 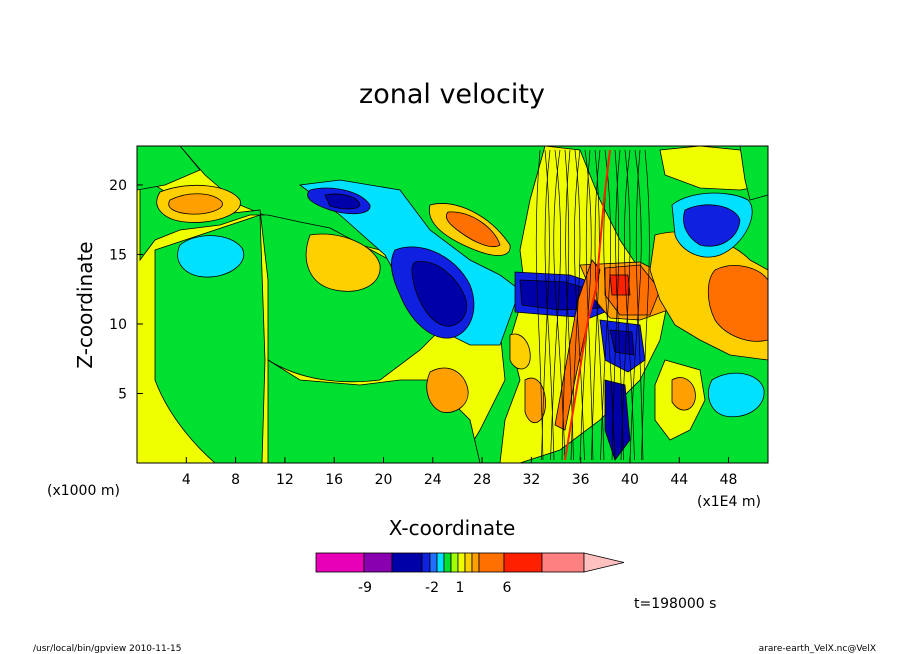 What do you see at coordinates (384, 480) in the screenshot?
I see `x-tick-label-4: 20` at bounding box center [384, 480].